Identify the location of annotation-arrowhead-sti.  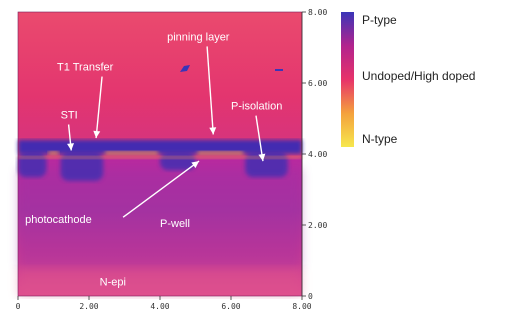
(71, 147).